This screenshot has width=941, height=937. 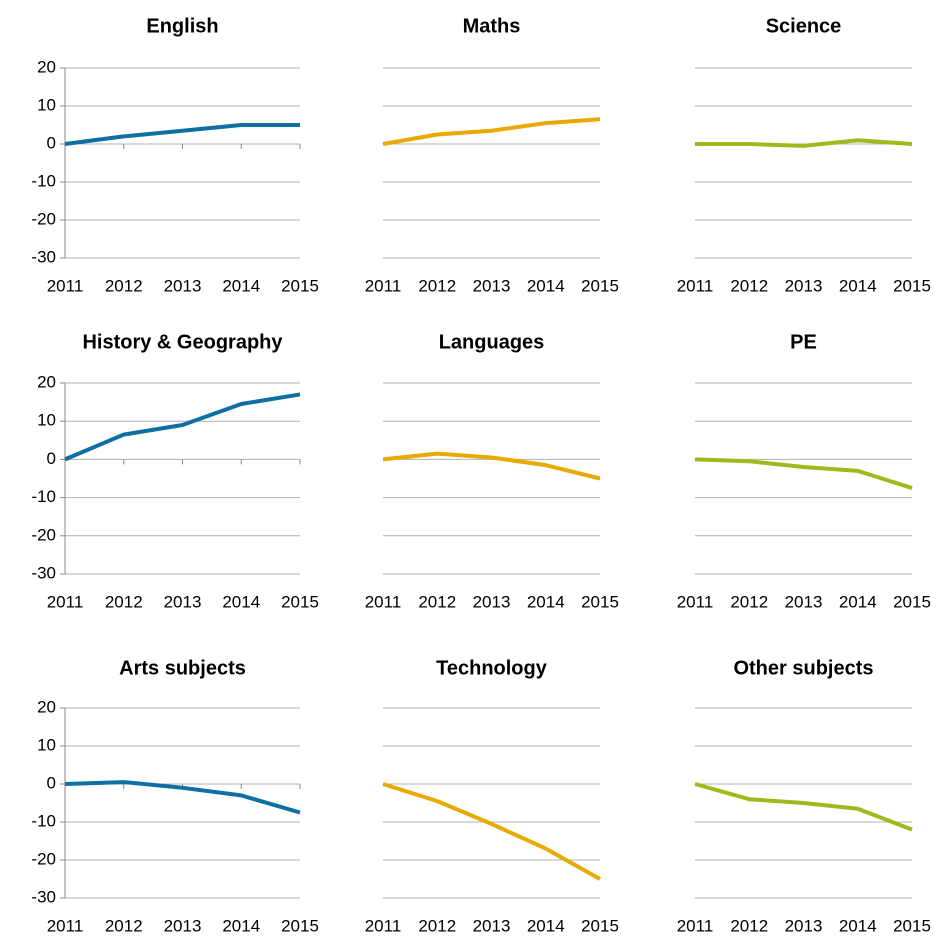 I want to click on panel-title: Languages, so click(x=492, y=342).